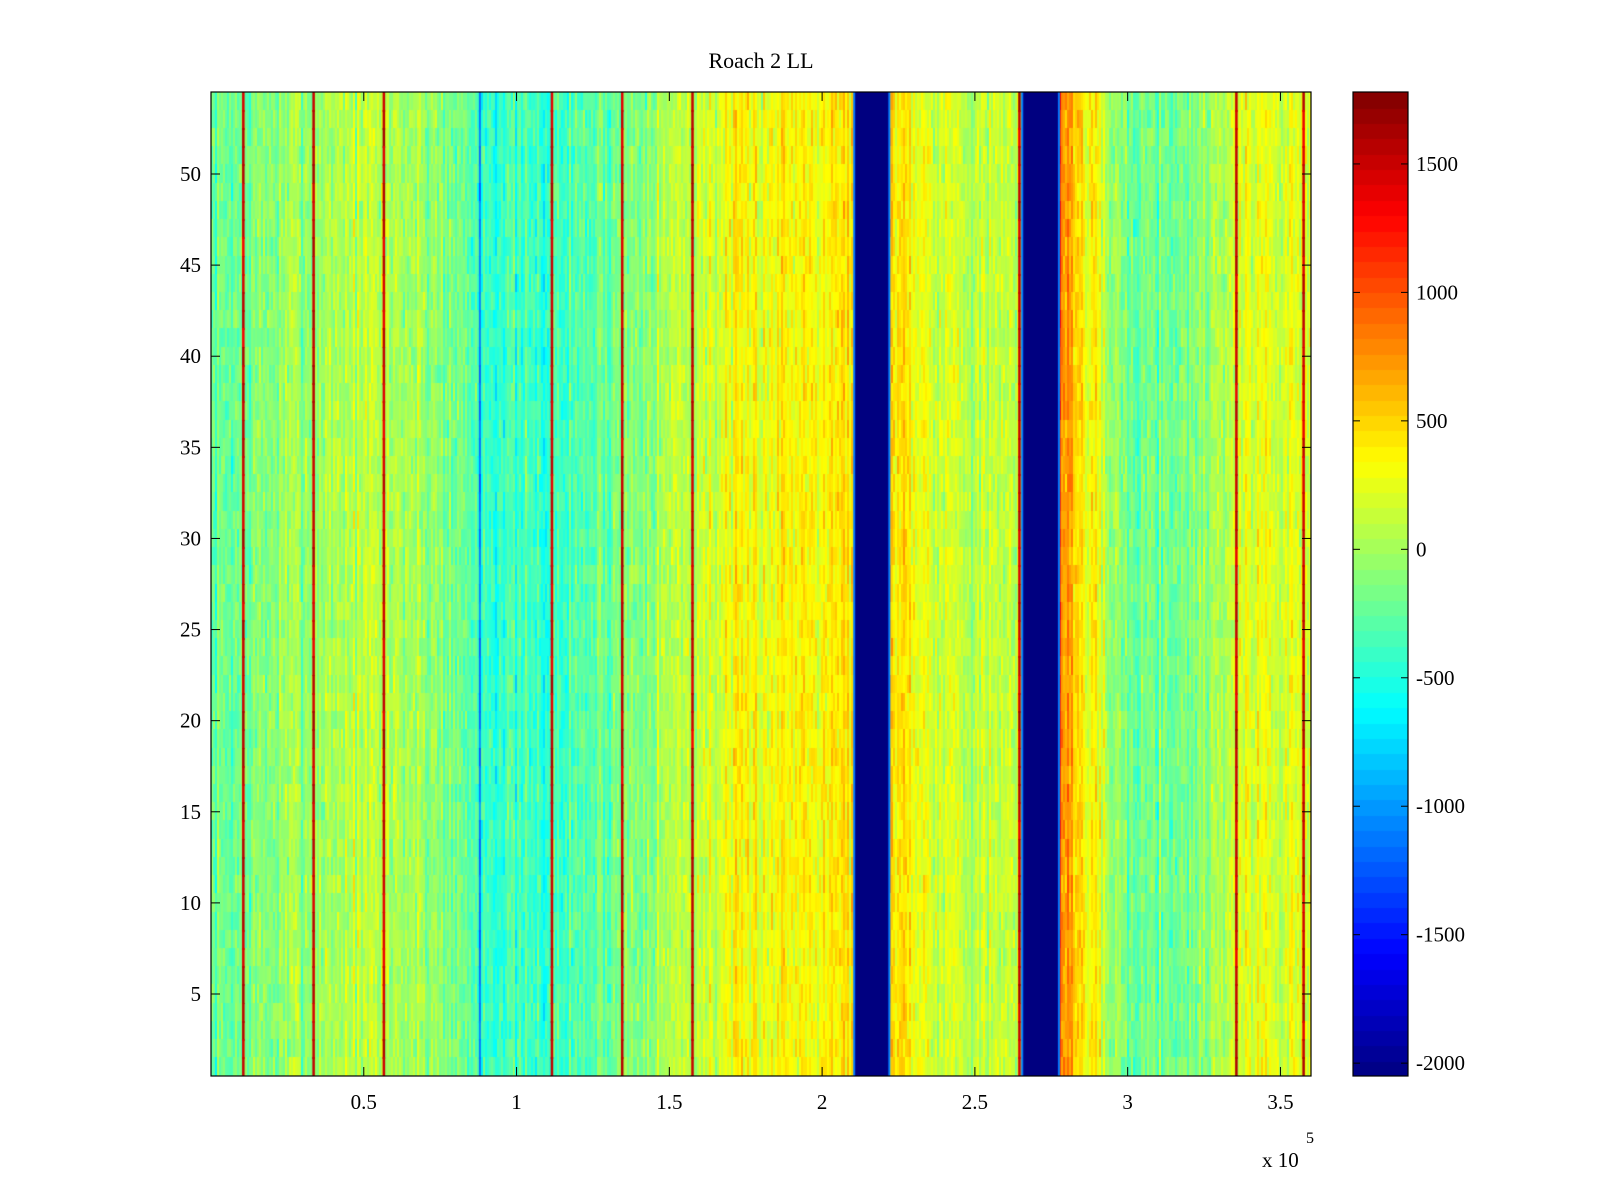 This screenshot has height=1200, width=1600. Describe the element at coordinates (190, 265) in the screenshot. I see `y-tick-label: 45` at that location.